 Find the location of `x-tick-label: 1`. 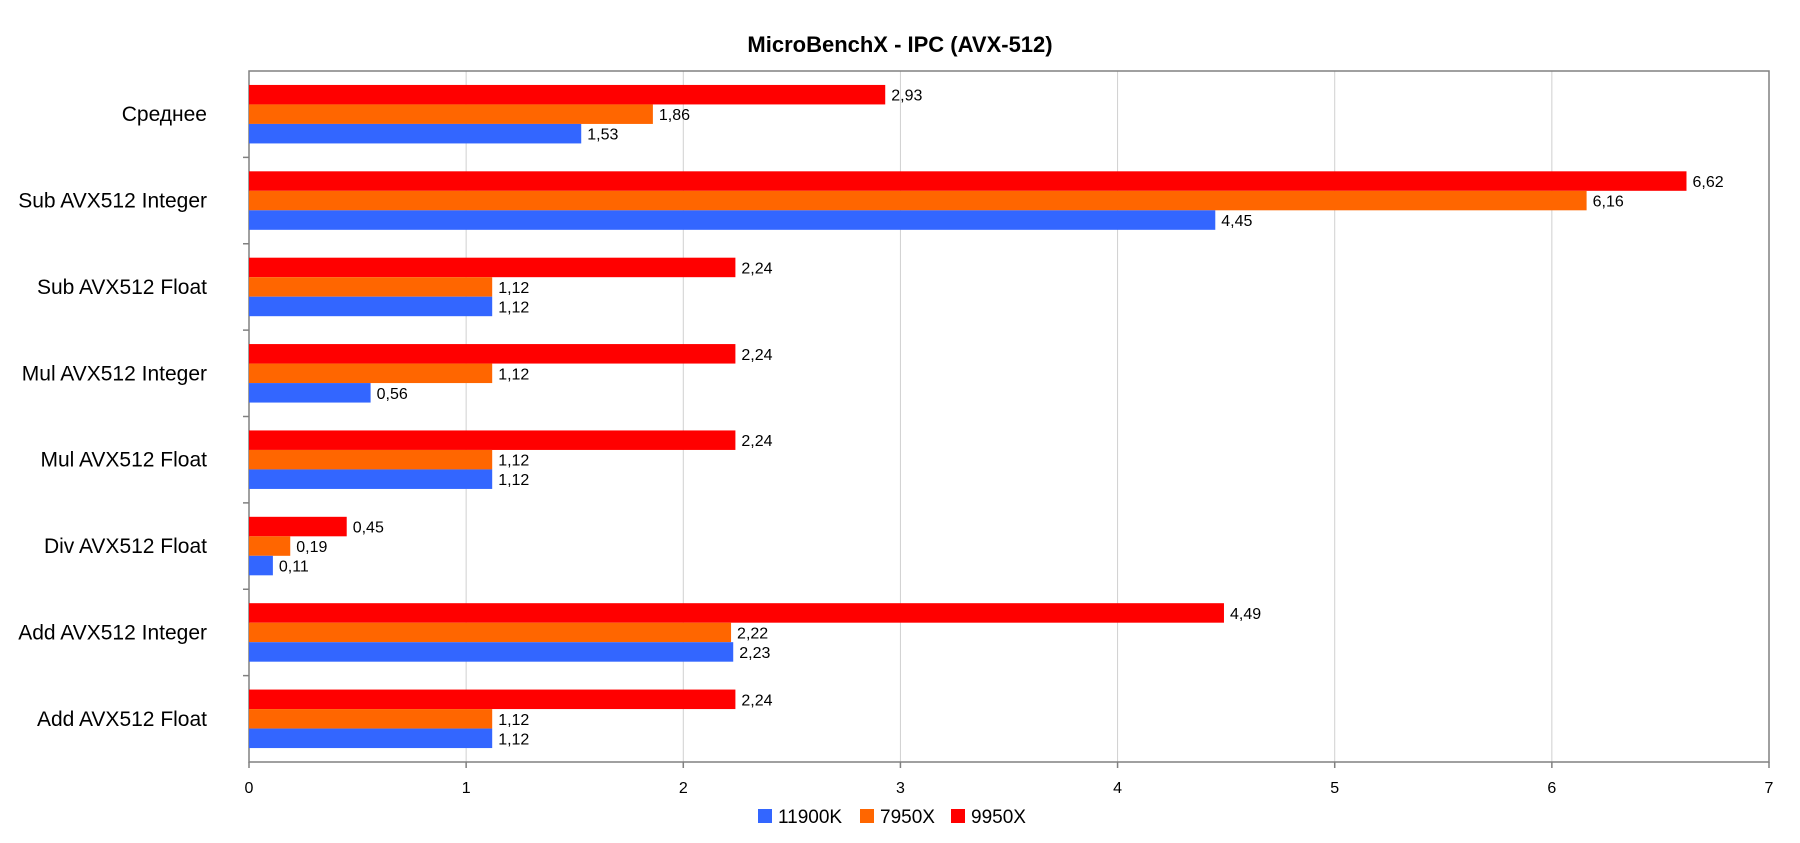

x-tick-label: 1 is located at coordinates (466, 788).